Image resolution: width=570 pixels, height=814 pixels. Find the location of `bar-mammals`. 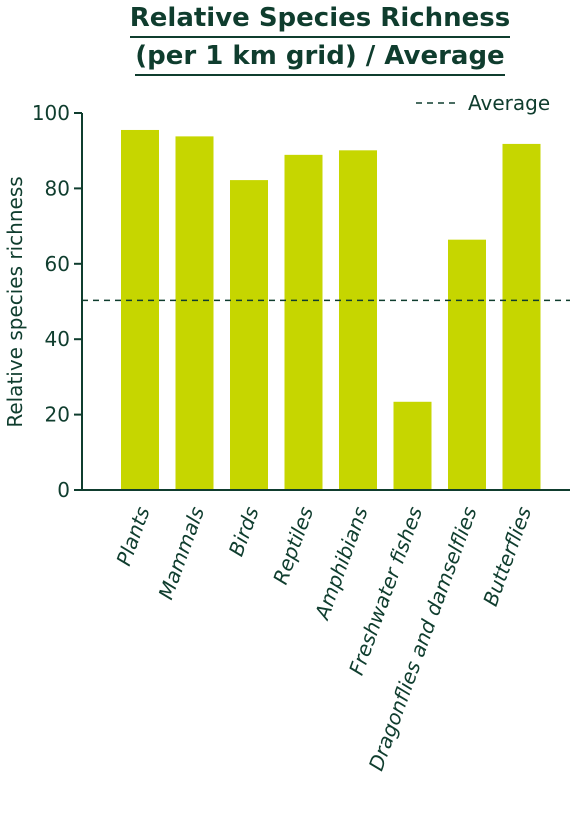

bar-mammals is located at coordinates (194, 313).